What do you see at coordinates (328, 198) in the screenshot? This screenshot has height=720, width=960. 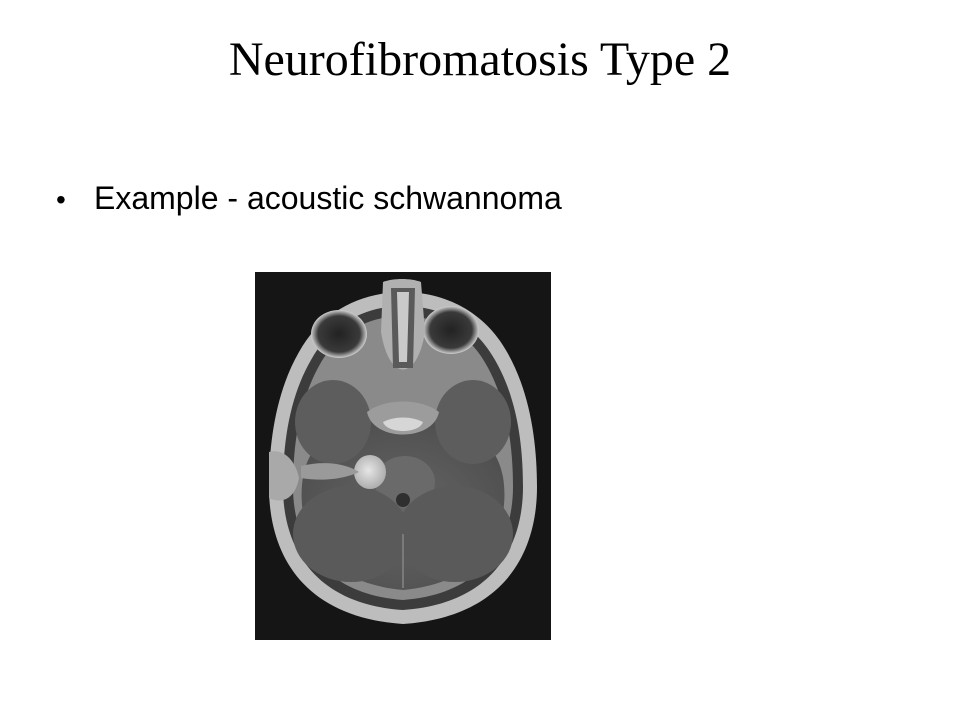 I see `bullet-text: Example - acoustic schwannoma` at bounding box center [328, 198].